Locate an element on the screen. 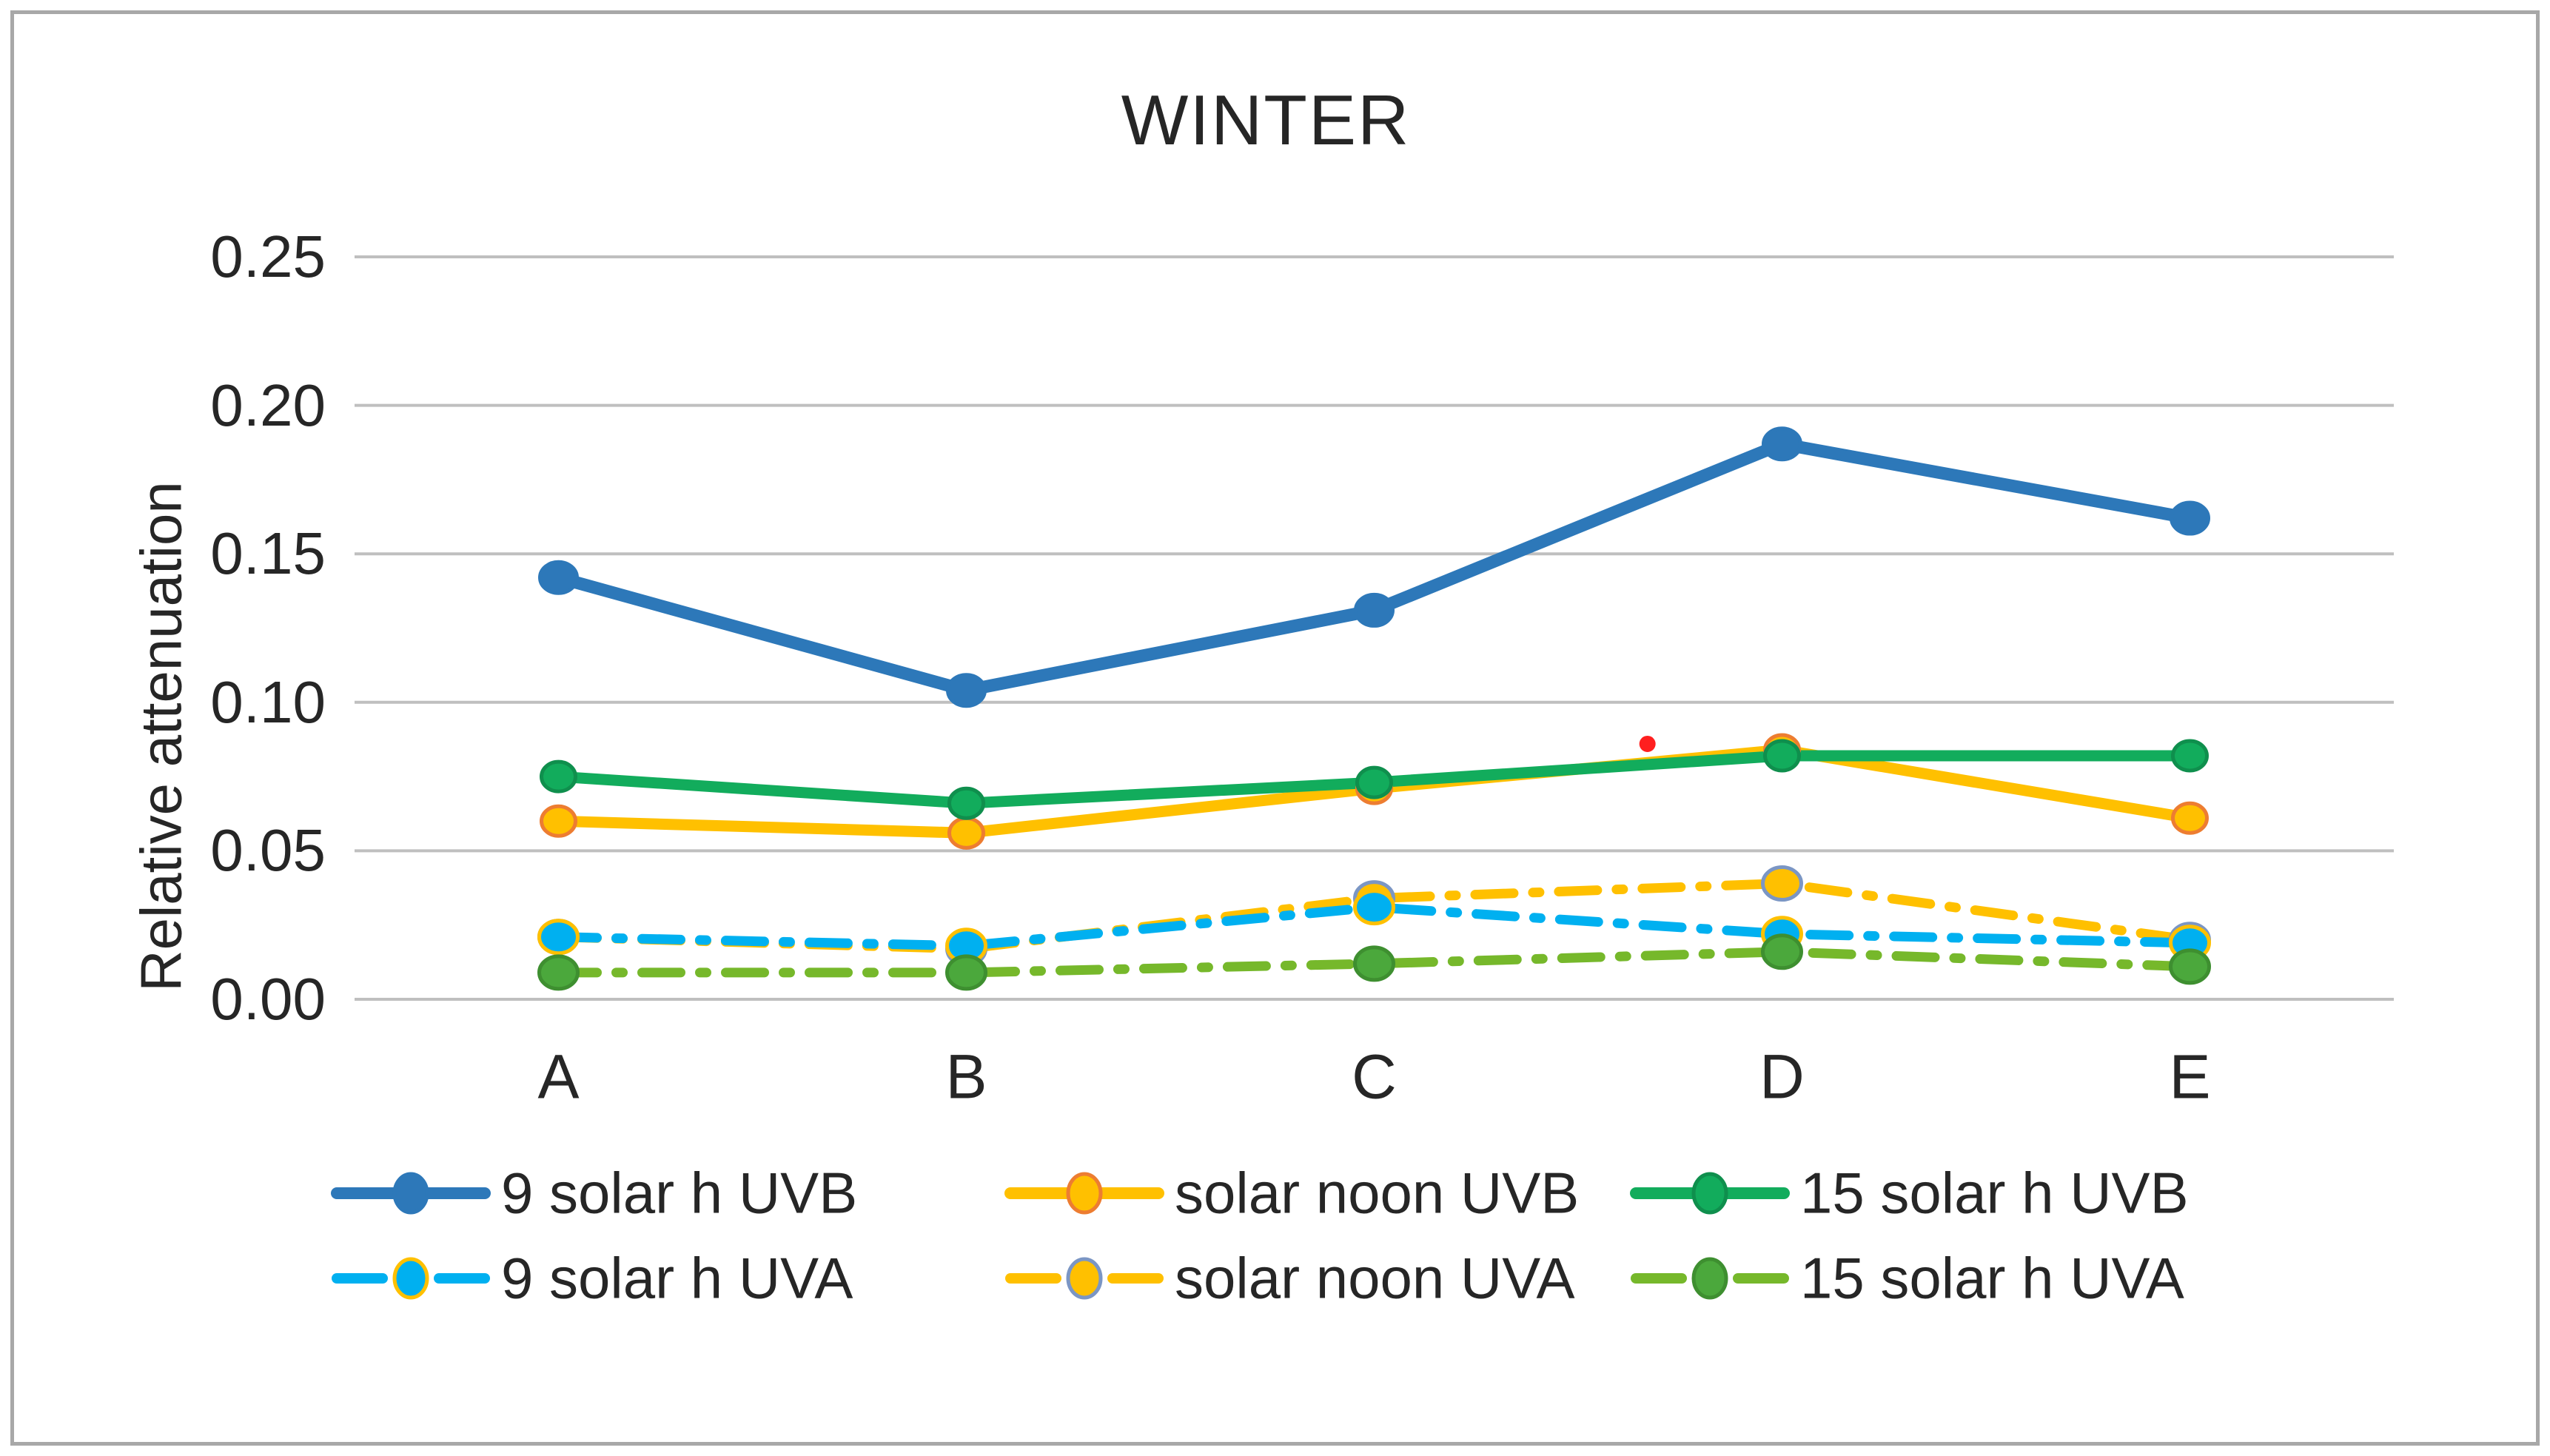  x-category-label: A is located at coordinates (558, 1076).